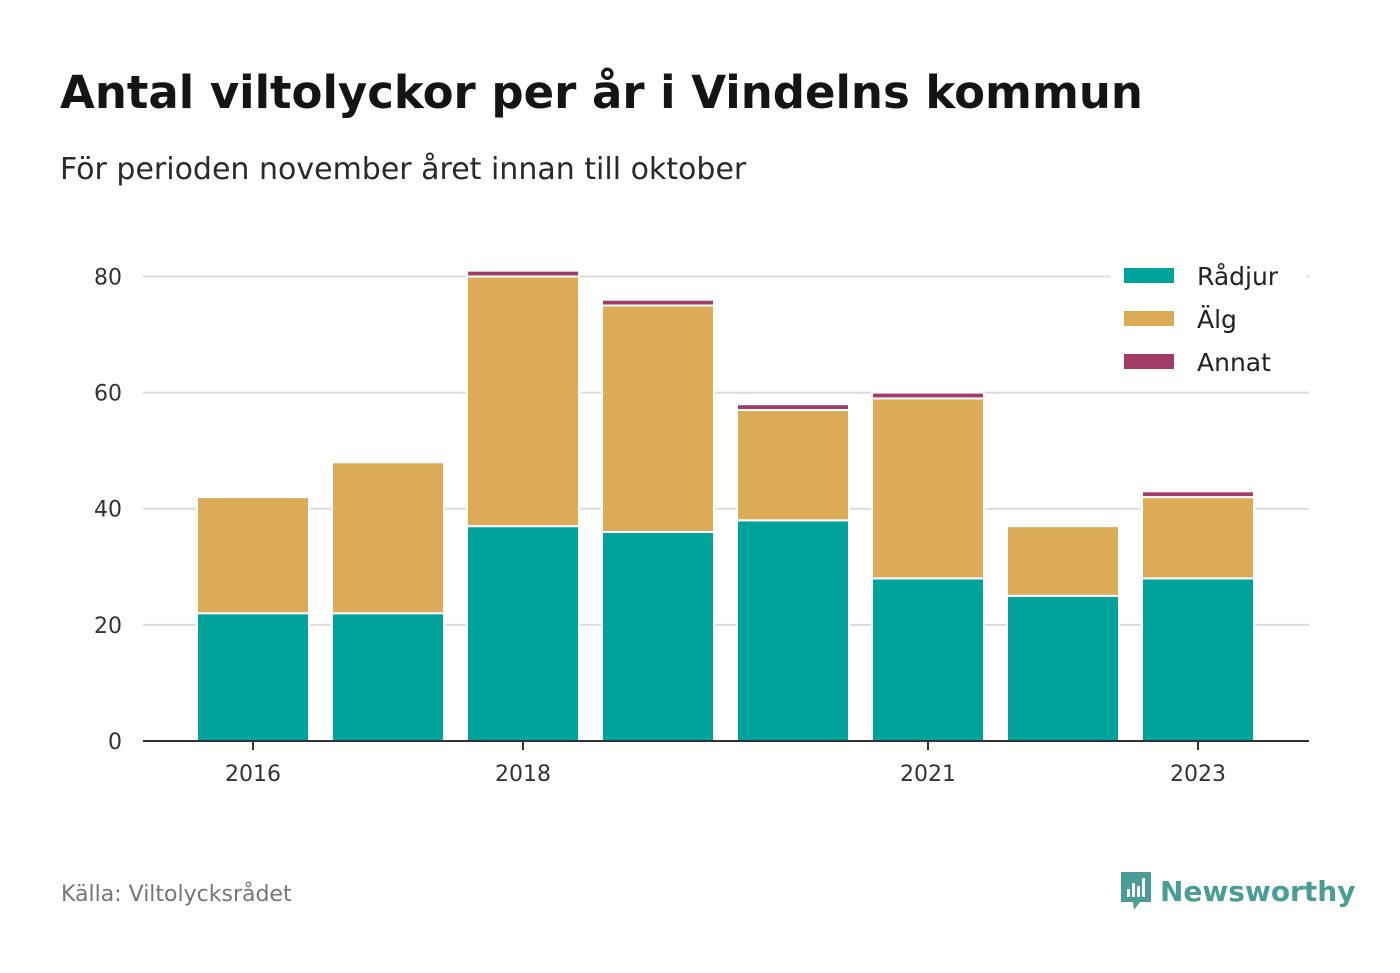  Describe the element at coordinates (108, 394) in the screenshot. I see `y-tick-label: 60` at that location.